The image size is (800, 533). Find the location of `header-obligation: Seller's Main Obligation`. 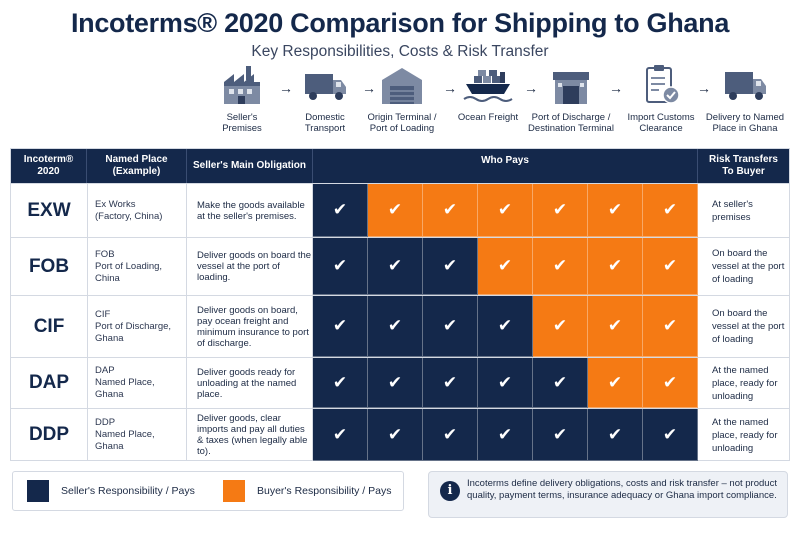

header-obligation: Seller's Main Obligation is located at coordinates (250, 166).